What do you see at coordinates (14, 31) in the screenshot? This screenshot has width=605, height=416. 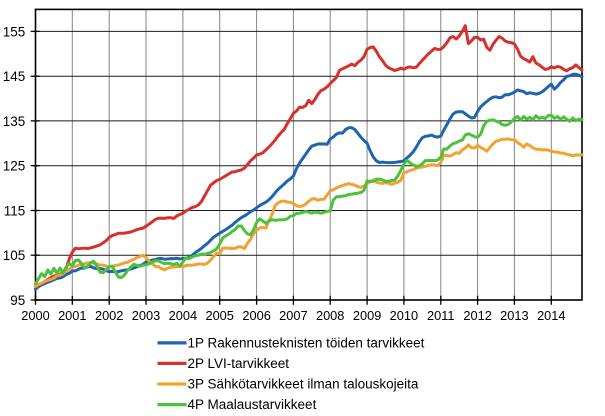 I see `svg-text: 155` at bounding box center [14, 31].